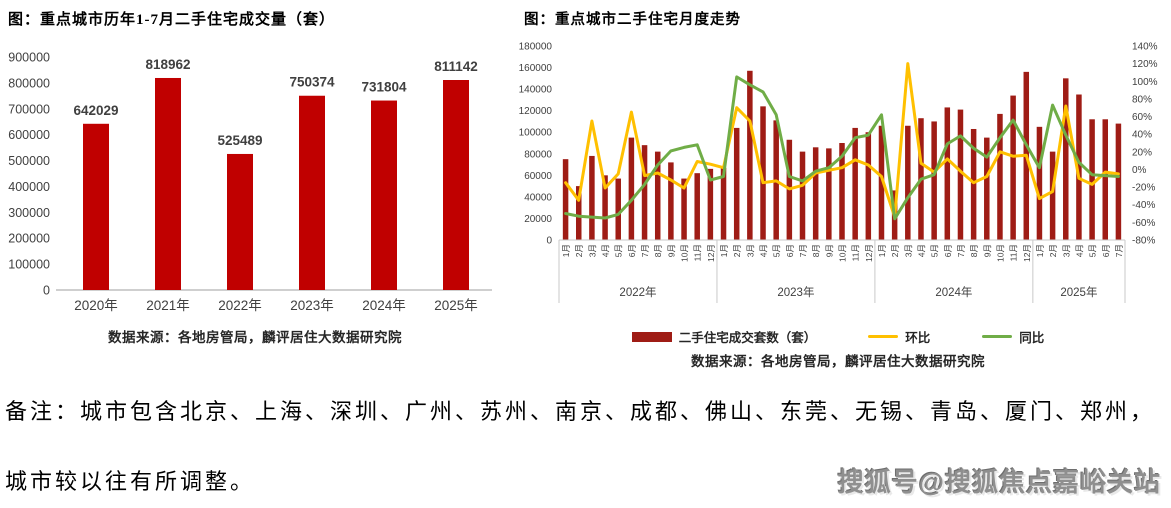 The image size is (1171, 508). I want to click on svg-text: 525489, so click(239, 140).